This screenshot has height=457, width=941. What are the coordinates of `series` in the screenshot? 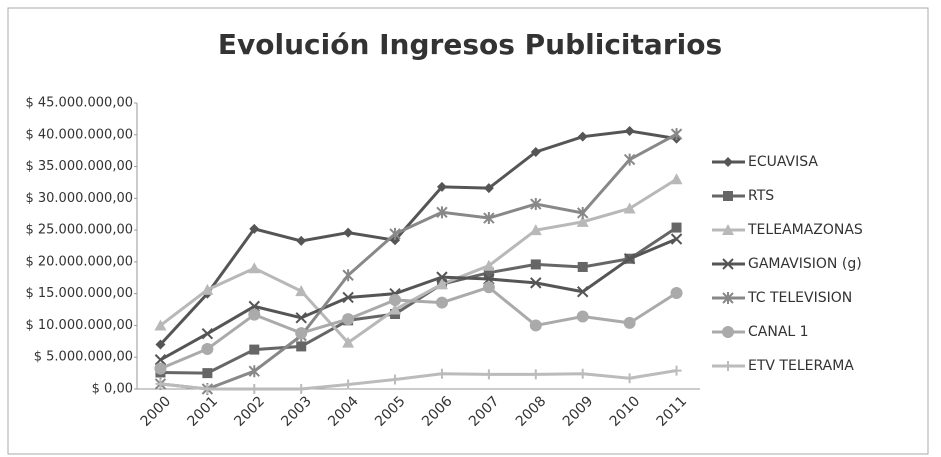 It's located at (418, 328).